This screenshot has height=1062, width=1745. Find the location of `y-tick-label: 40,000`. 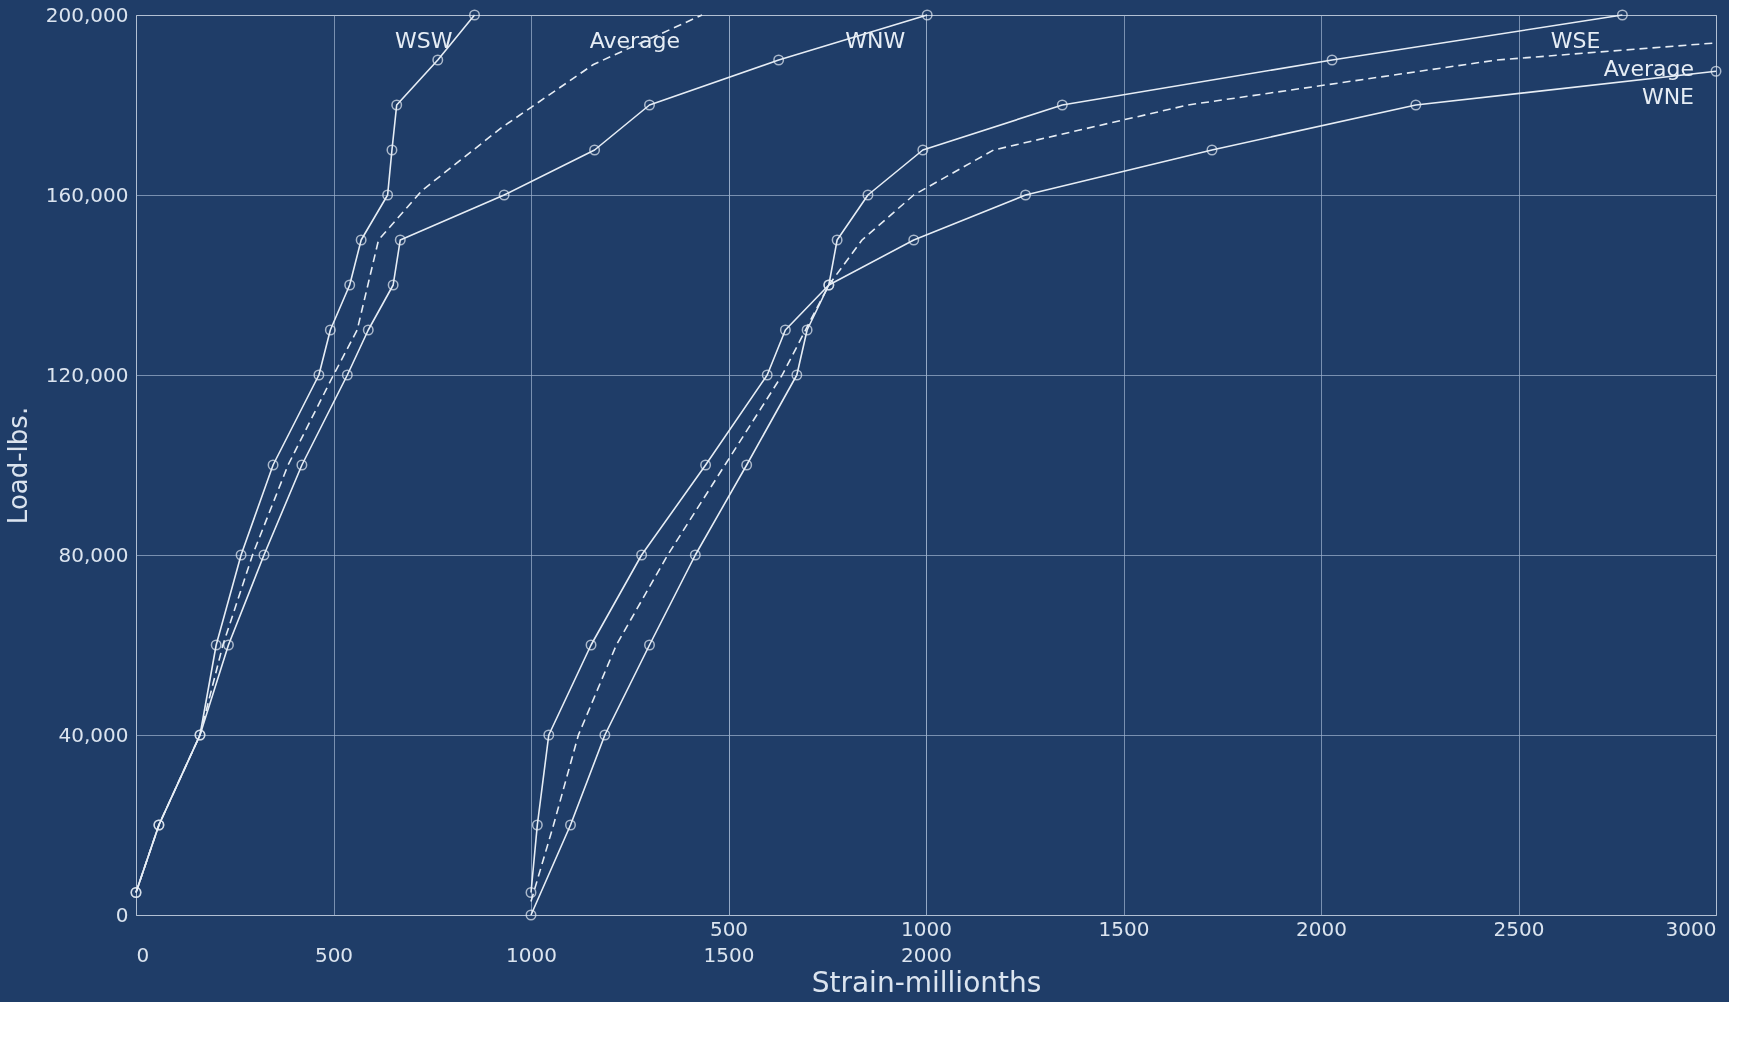

y-tick-label: 40,000 is located at coordinates (93, 734).